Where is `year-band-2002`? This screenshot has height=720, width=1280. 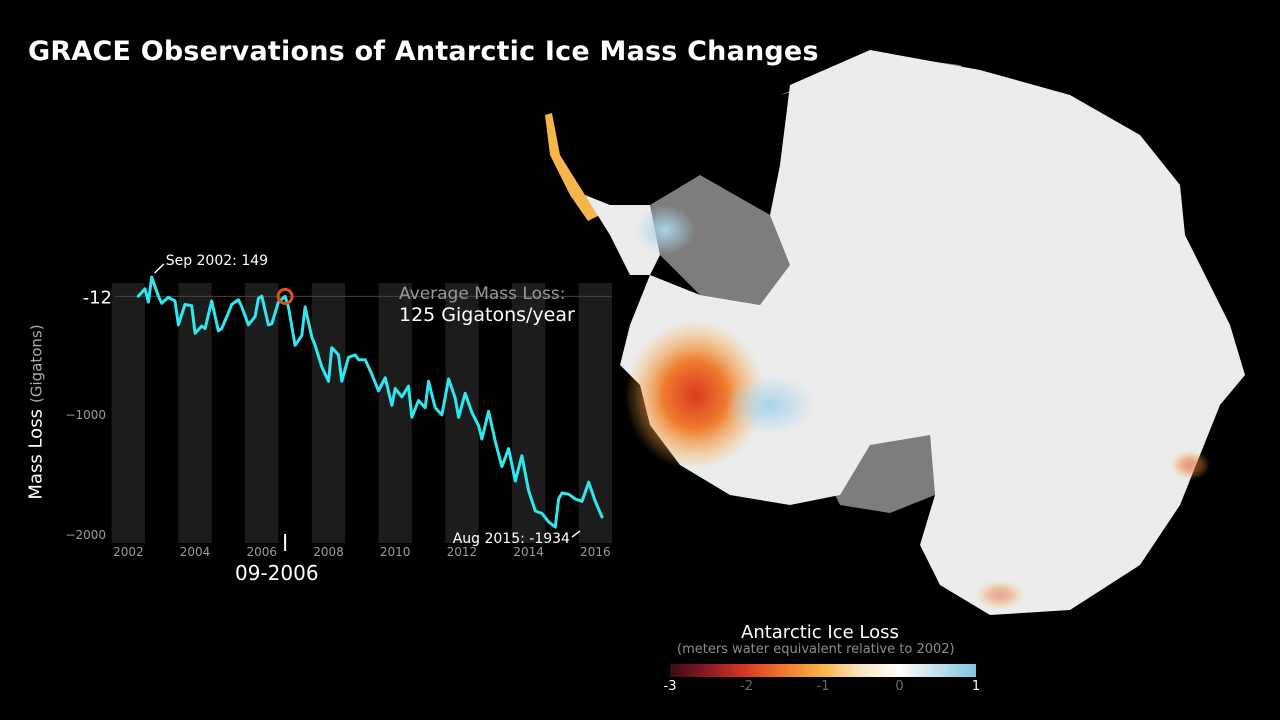 year-band-2002 is located at coordinates (128, 413).